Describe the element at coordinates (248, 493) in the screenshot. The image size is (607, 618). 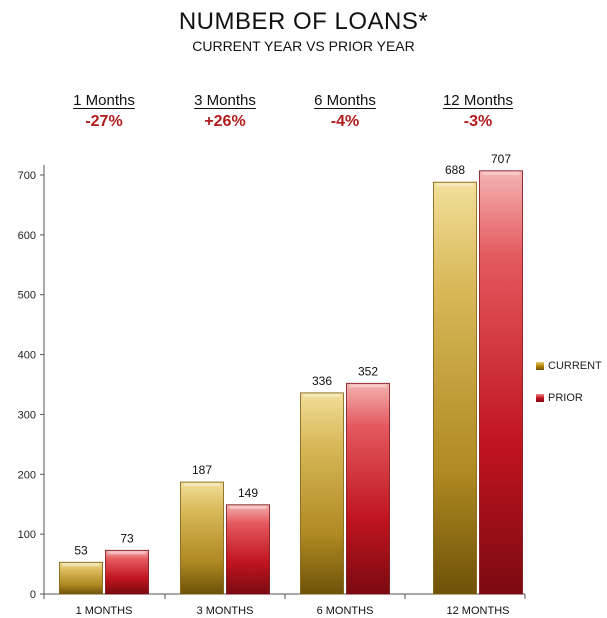
I see `data-label: 149` at that location.